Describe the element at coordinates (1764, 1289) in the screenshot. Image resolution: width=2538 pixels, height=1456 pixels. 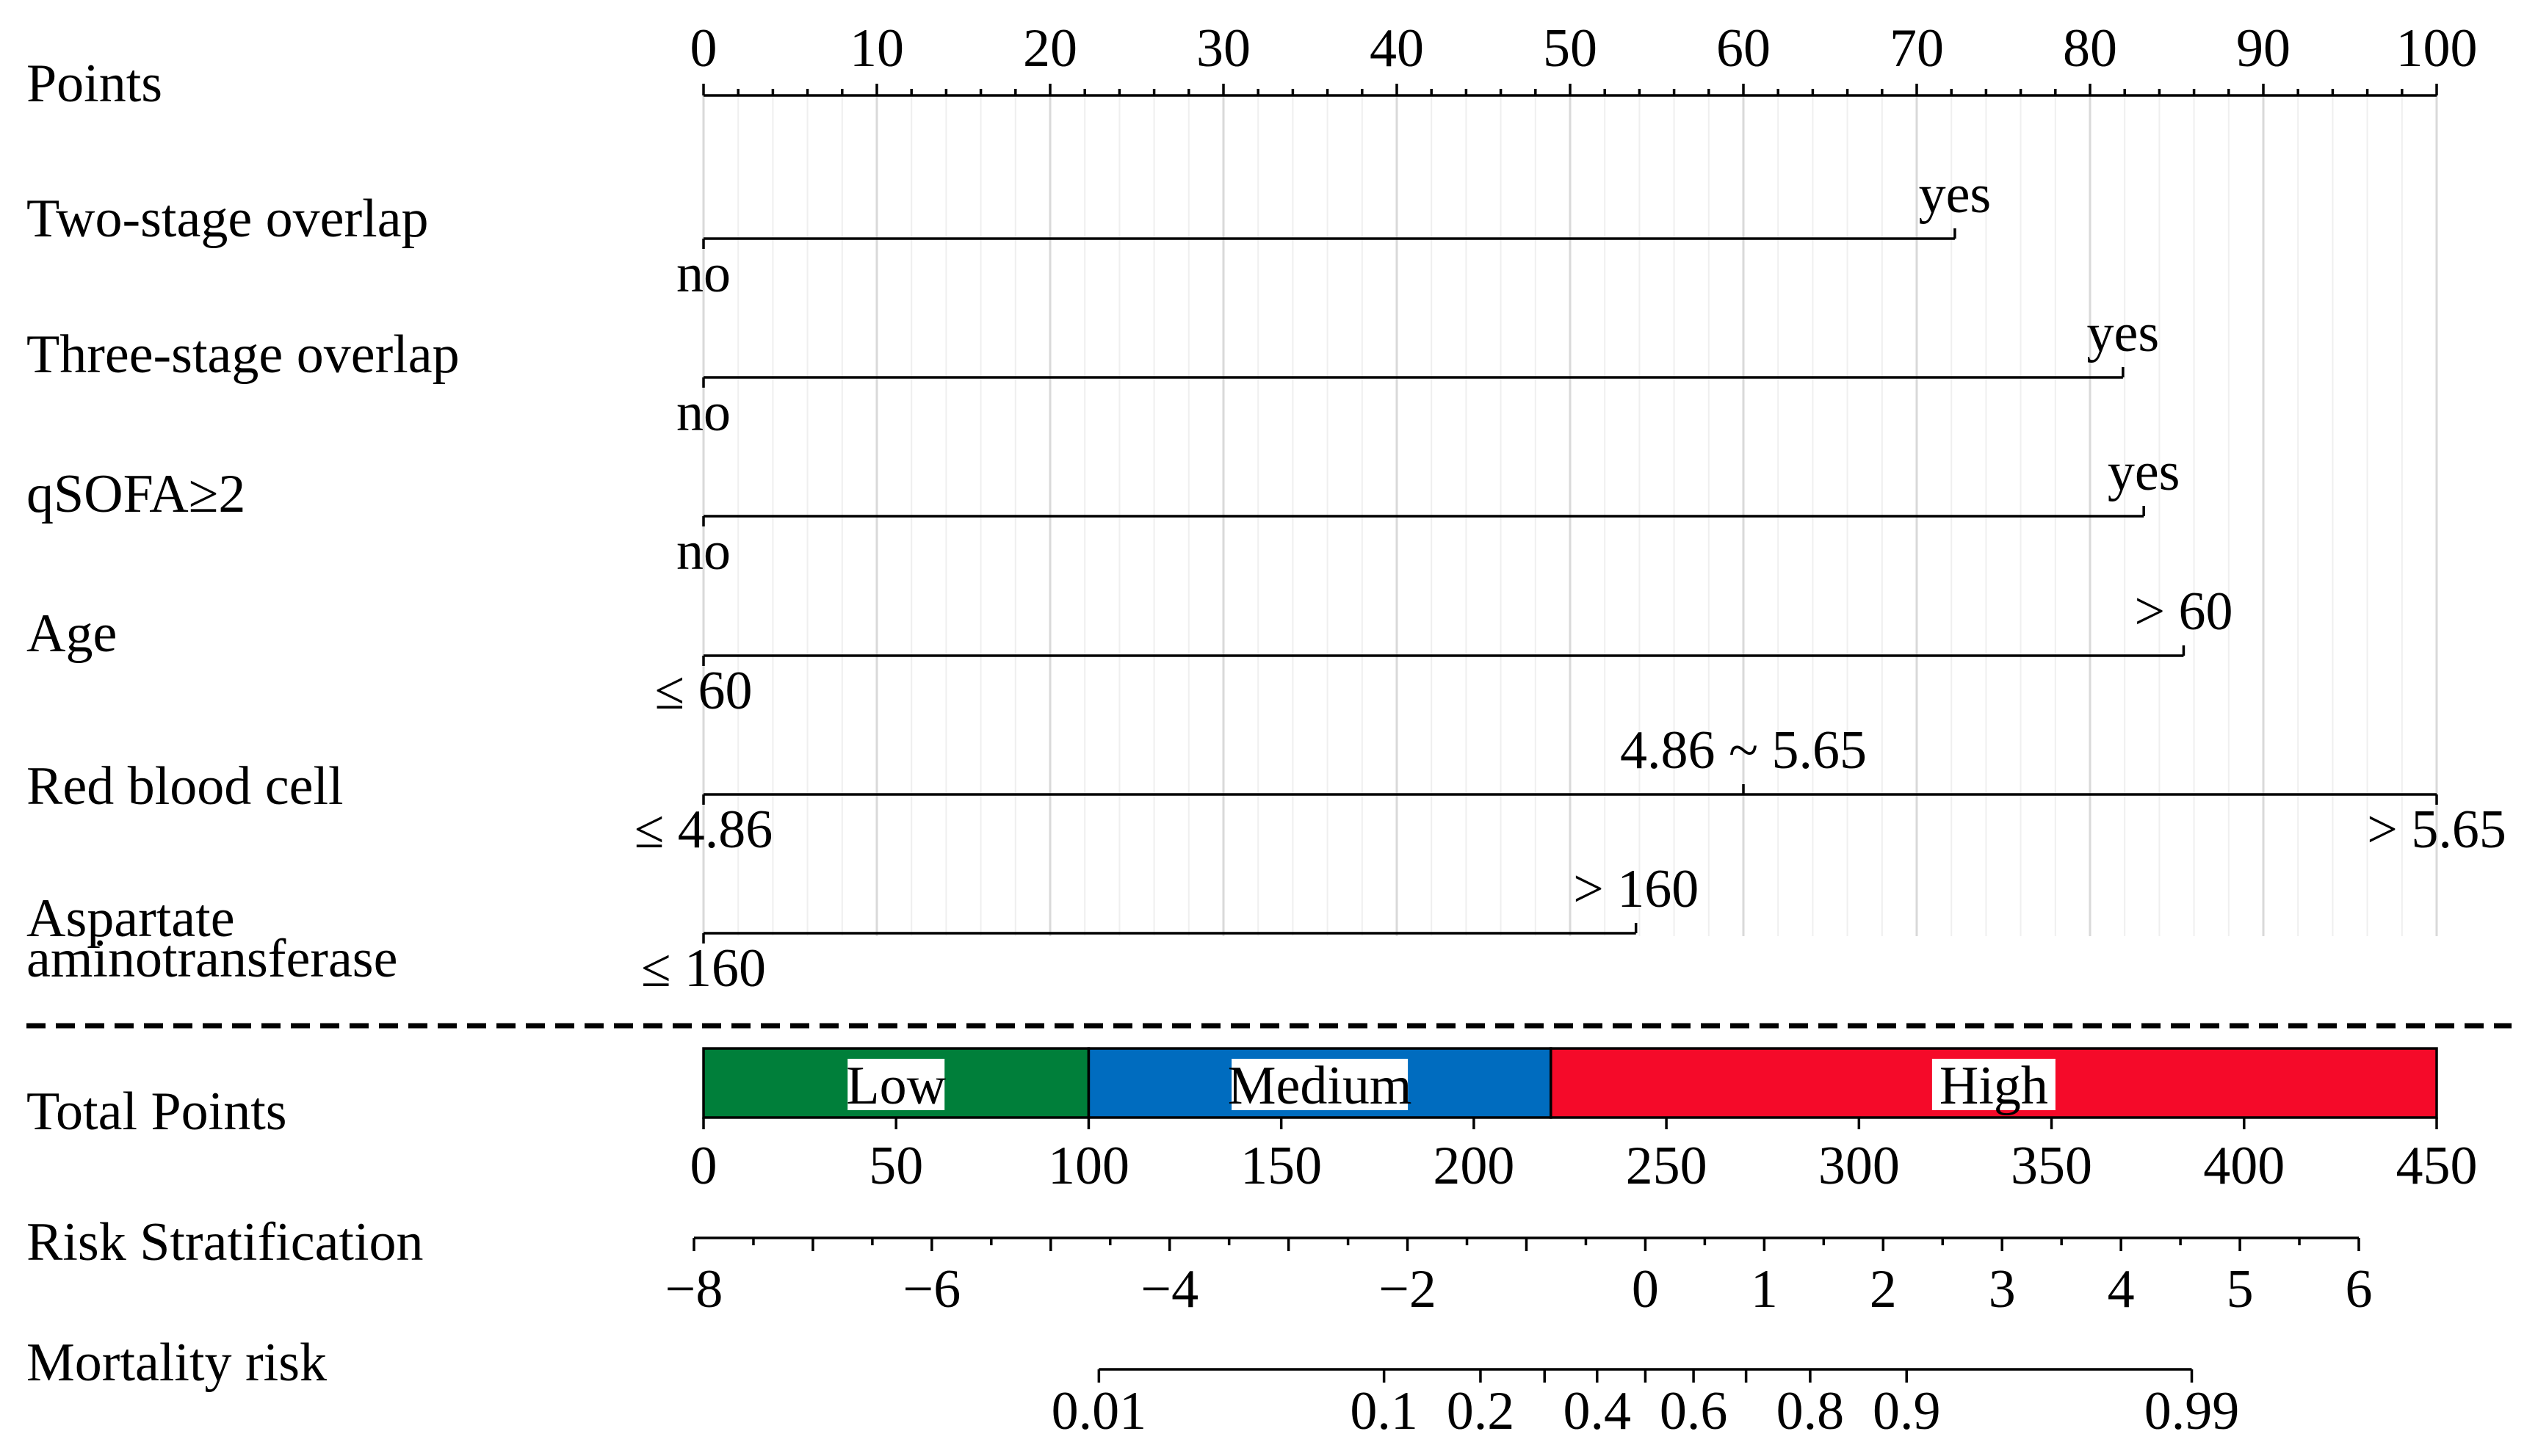
I see `risk-tick-label: 1` at that location.